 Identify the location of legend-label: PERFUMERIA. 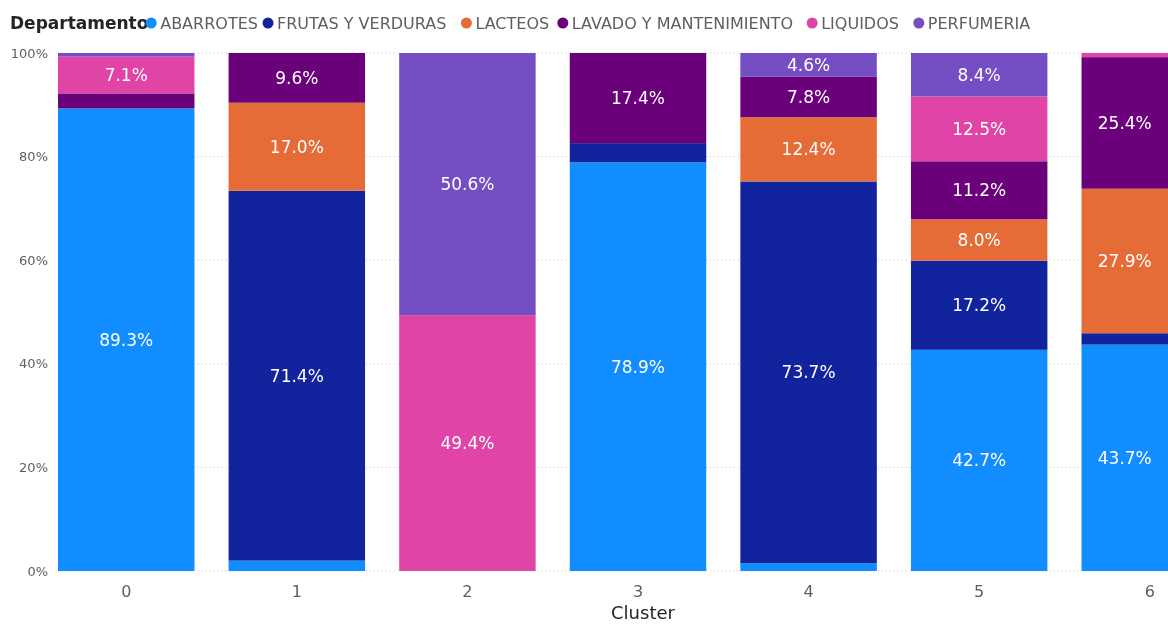
(979, 23).